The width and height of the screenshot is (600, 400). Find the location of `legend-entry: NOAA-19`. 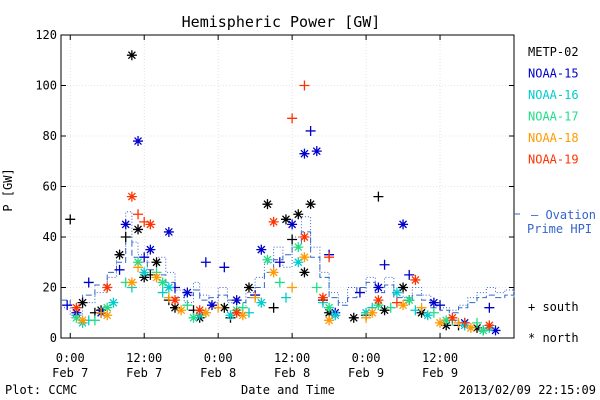

legend-entry: NOAA-19 is located at coordinates (553, 160).